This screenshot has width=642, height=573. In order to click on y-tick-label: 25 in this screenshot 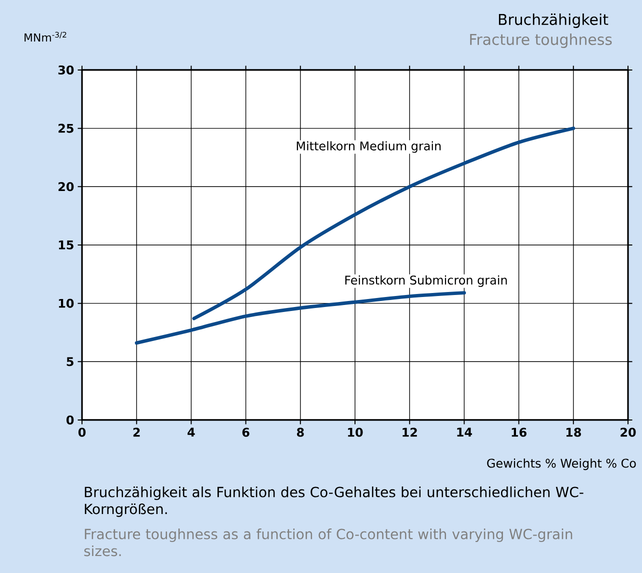, I will do `click(66, 128)`.